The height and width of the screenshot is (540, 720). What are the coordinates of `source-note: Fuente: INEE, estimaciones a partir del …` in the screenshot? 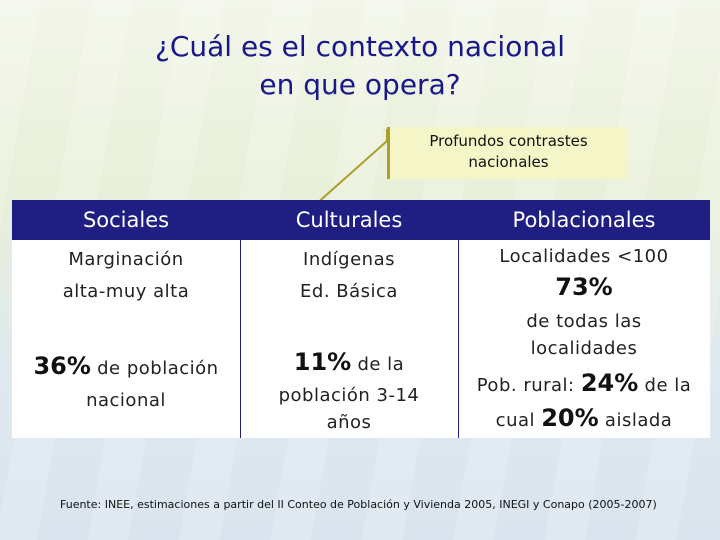 It's located at (358, 504).